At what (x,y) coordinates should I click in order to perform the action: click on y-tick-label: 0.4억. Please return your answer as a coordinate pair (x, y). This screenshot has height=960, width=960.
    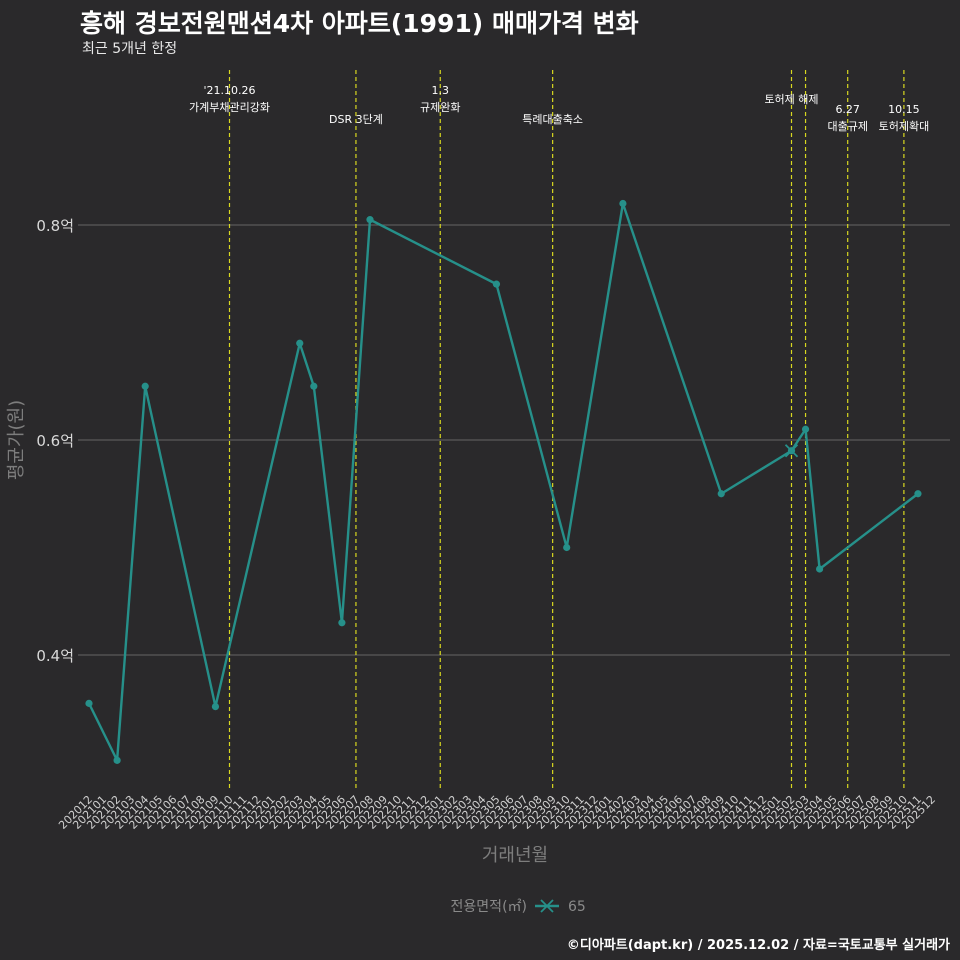
    Looking at the image, I should click on (55, 656).